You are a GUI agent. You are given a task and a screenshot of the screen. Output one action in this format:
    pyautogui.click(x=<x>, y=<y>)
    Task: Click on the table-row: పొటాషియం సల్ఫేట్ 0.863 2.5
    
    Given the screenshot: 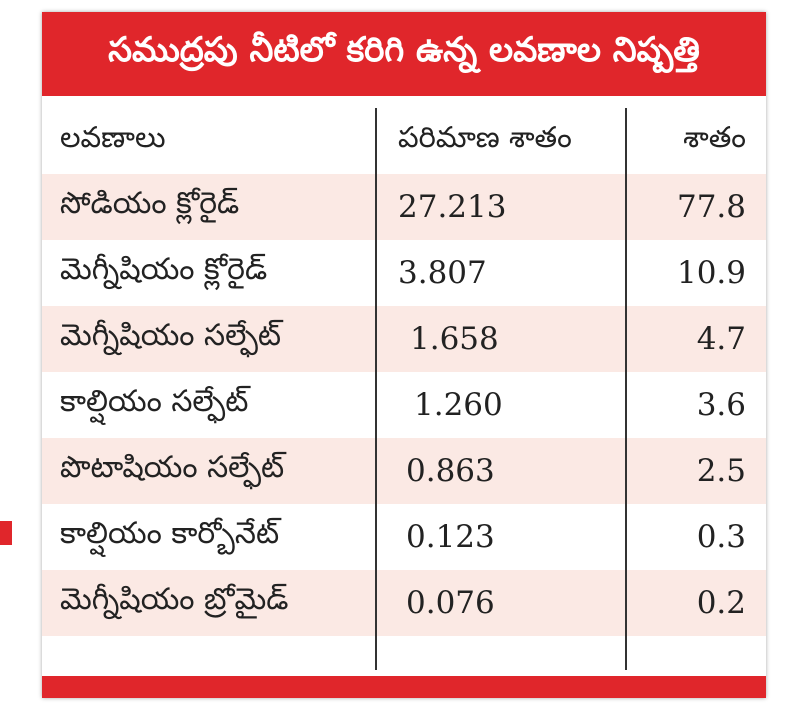 What is the action you would take?
    pyautogui.click(x=404, y=471)
    